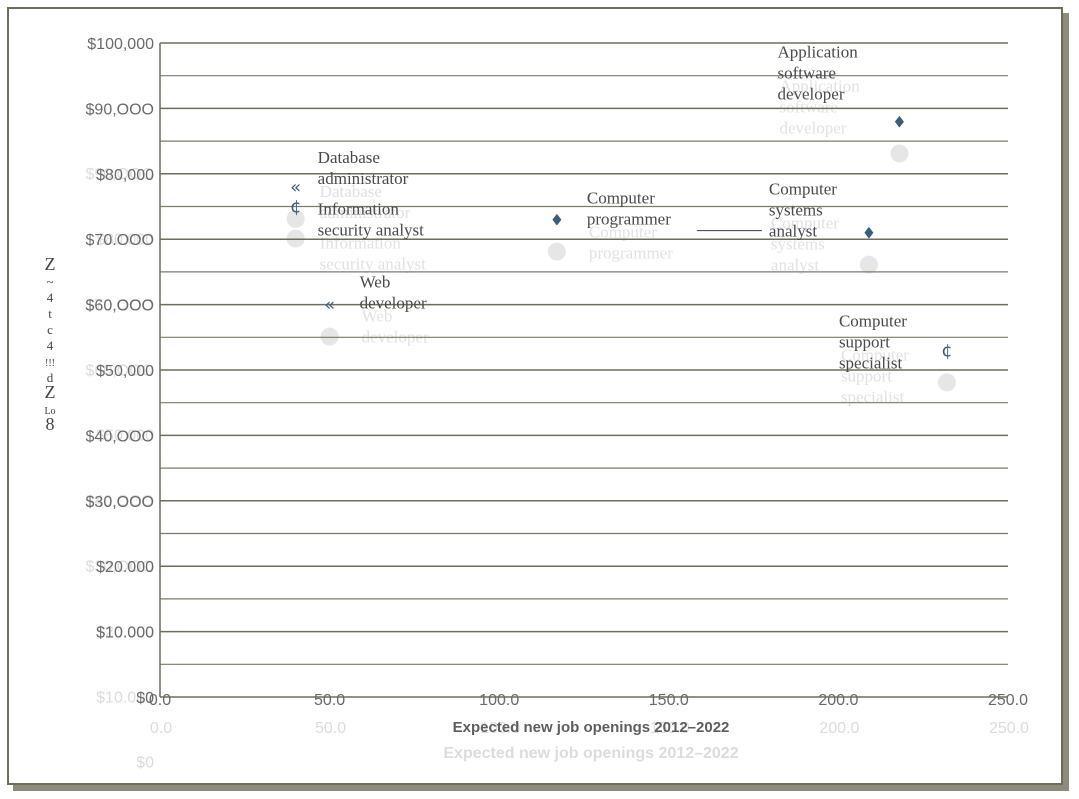  I want to click on x-axis-label: Expected new job openings 2012–2022, so click(591, 727).